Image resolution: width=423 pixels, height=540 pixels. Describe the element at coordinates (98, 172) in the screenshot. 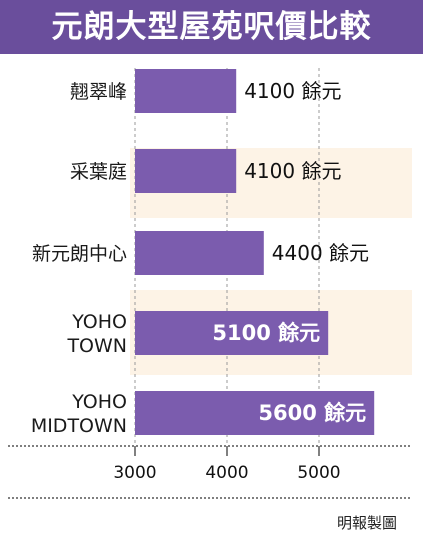

I see `category-label: 采葉庭` at that location.